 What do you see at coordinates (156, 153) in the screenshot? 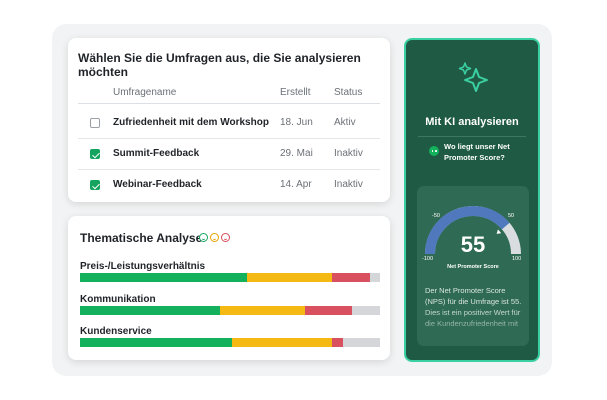
I see `survey-name: Summit-Feedback` at bounding box center [156, 153].